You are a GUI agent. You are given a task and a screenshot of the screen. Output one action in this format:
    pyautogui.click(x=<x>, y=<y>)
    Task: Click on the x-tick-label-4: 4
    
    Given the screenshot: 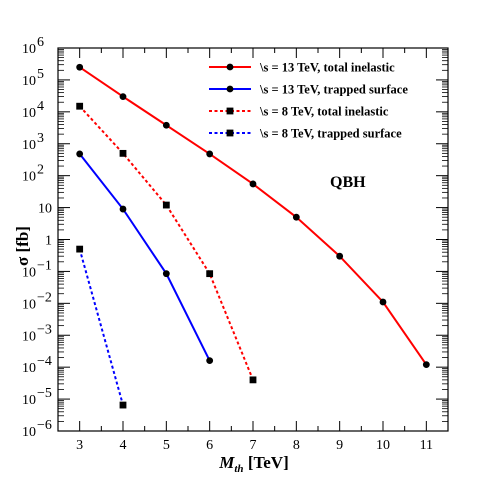 What is the action you would take?
    pyautogui.click(x=123, y=445)
    